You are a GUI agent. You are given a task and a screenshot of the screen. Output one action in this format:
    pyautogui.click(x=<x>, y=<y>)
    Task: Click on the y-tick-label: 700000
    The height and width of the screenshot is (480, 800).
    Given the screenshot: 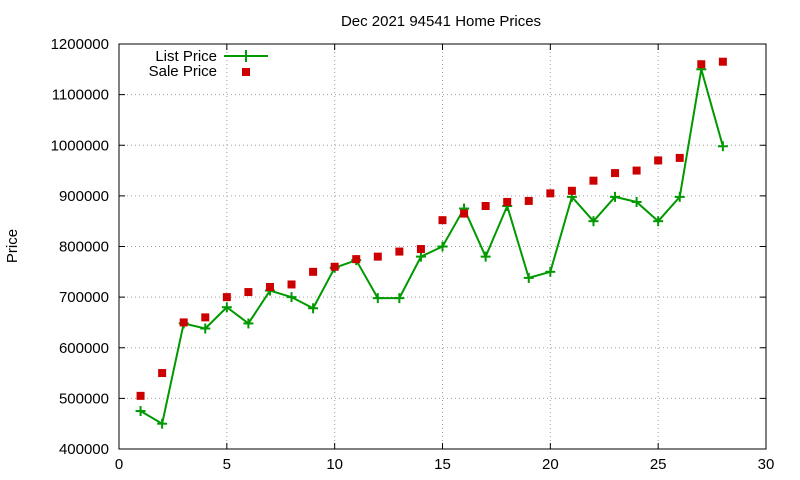 What is the action you would take?
    pyautogui.click(x=84, y=297)
    